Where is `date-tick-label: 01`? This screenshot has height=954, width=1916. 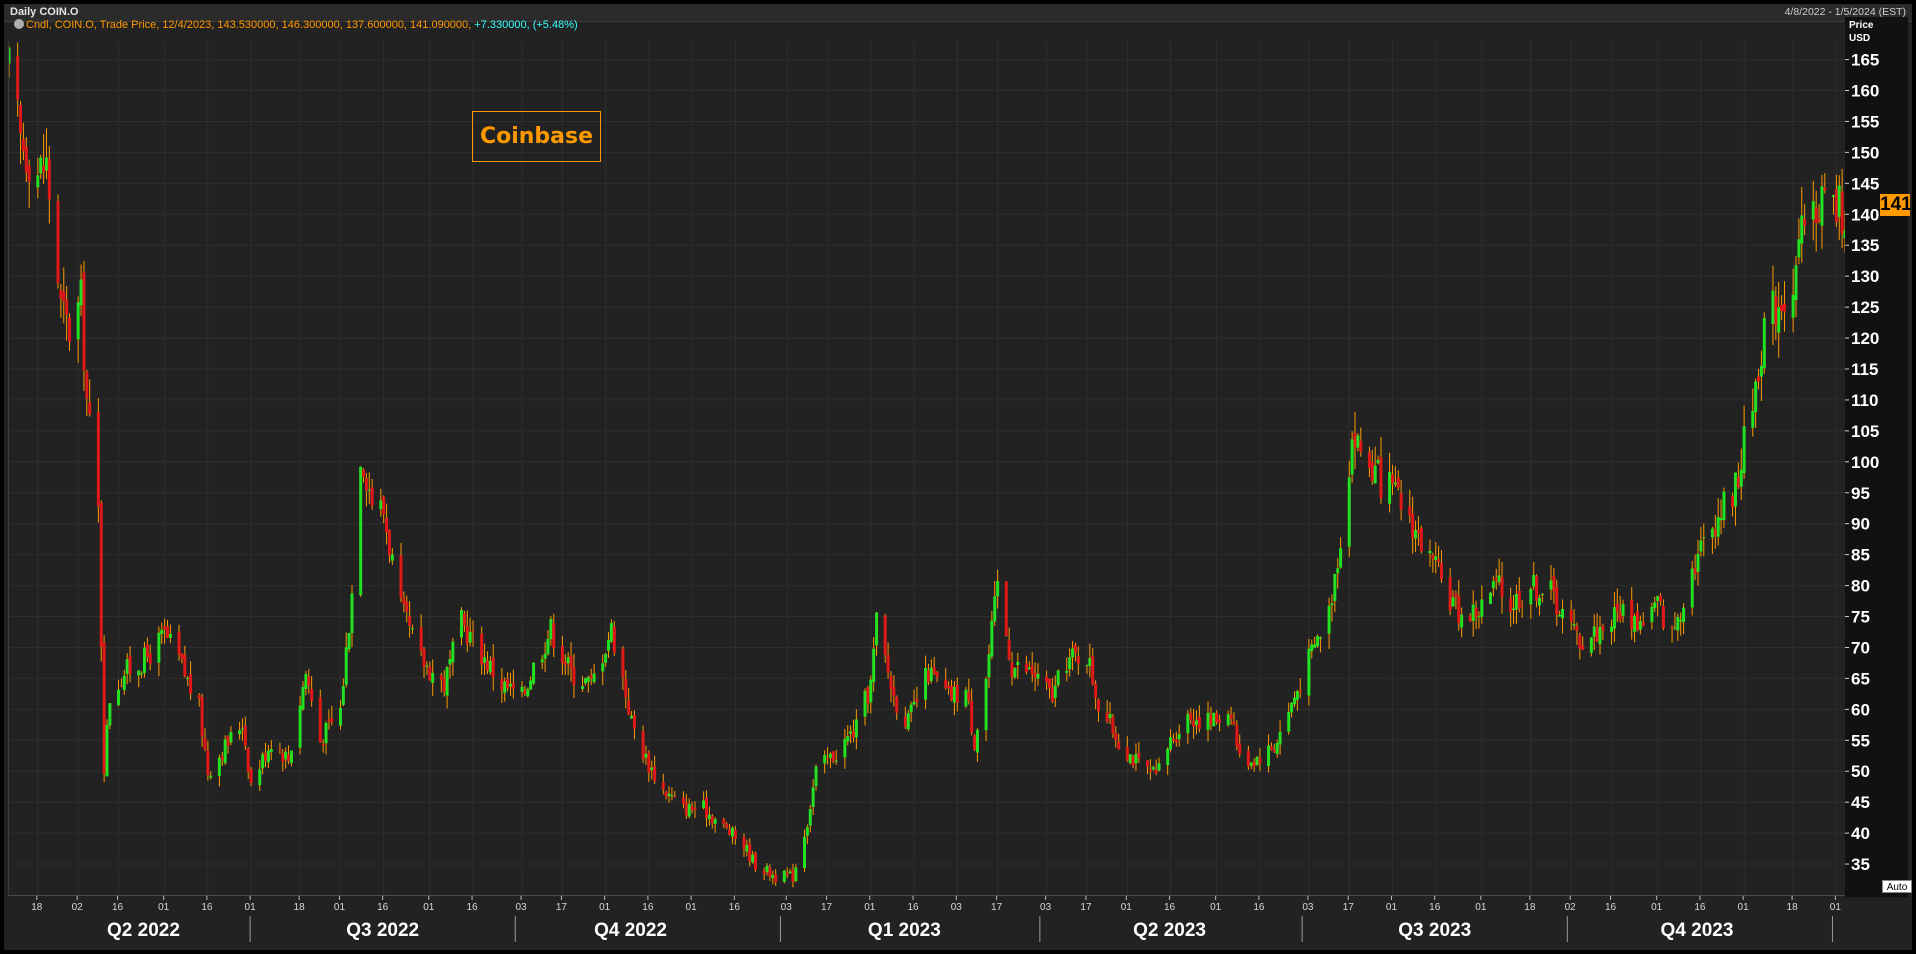
date-tick-label: 01 is located at coordinates (251, 907).